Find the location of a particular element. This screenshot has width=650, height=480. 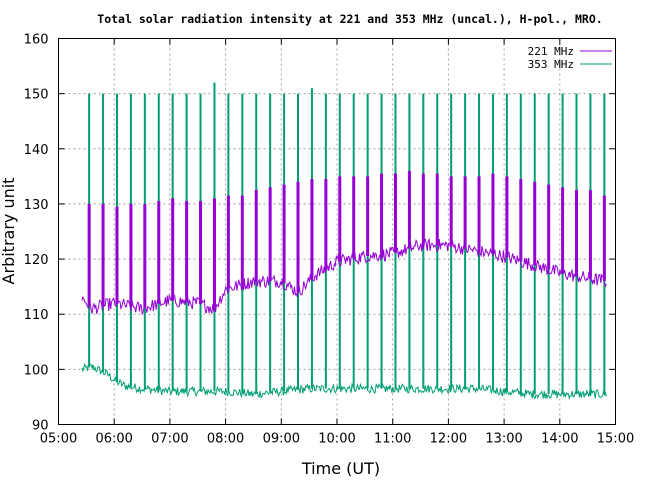

y-tick-label: 150 is located at coordinates (36, 95).